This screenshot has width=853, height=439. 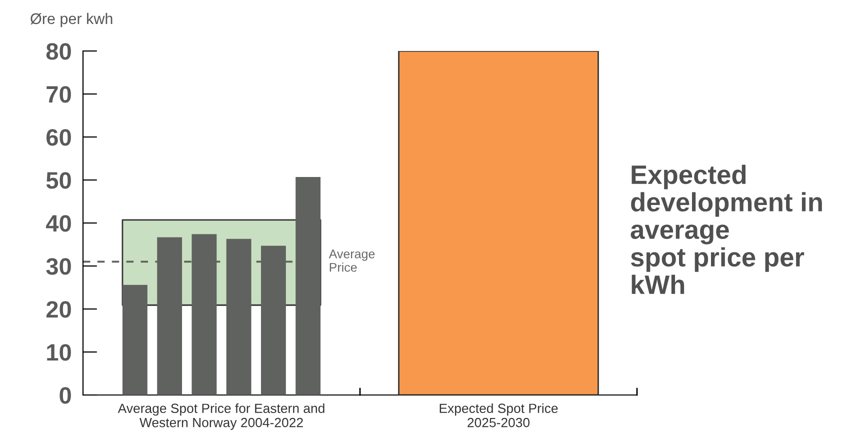 What do you see at coordinates (499, 415) in the screenshot?
I see `x-tick-label: Expected Spot Price 2025-2030` at bounding box center [499, 415].